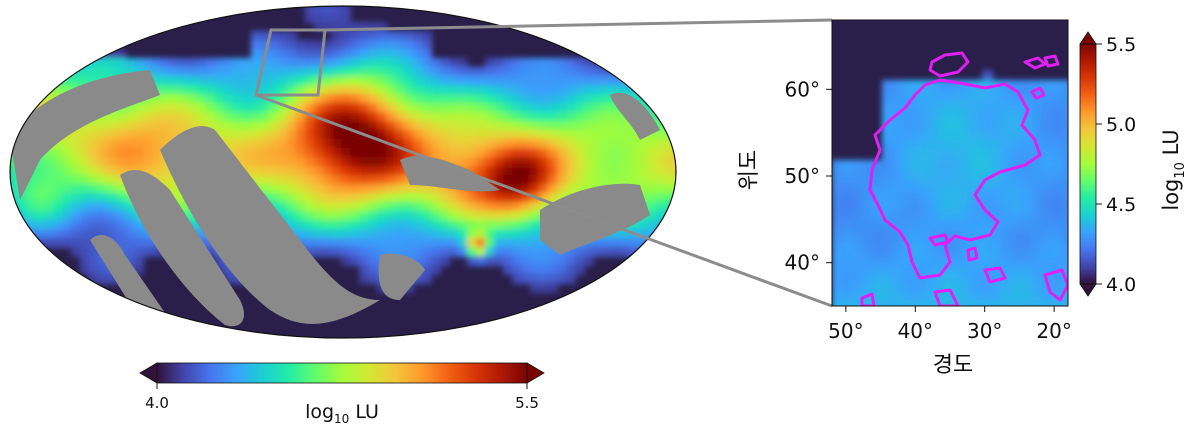  What do you see at coordinates (808, 176) in the screenshot?
I see `inset-y-ticks: 40°50°60°` at bounding box center [808, 176].